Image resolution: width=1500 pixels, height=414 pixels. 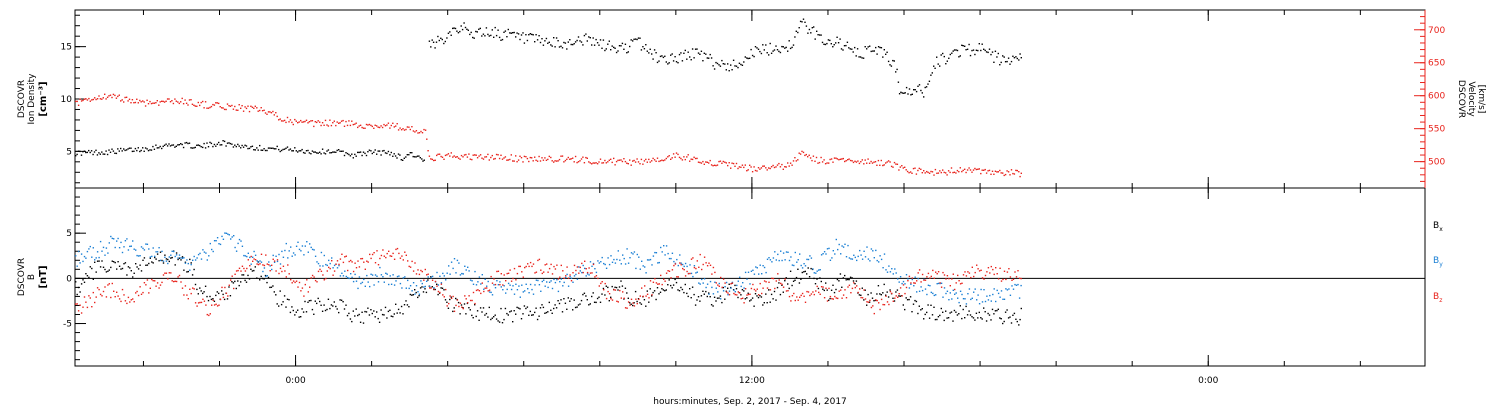 What do you see at coordinates (295, 381) in the screenshot?
I see `x-tick-label: 0:00` at bounding box center [295, 381].